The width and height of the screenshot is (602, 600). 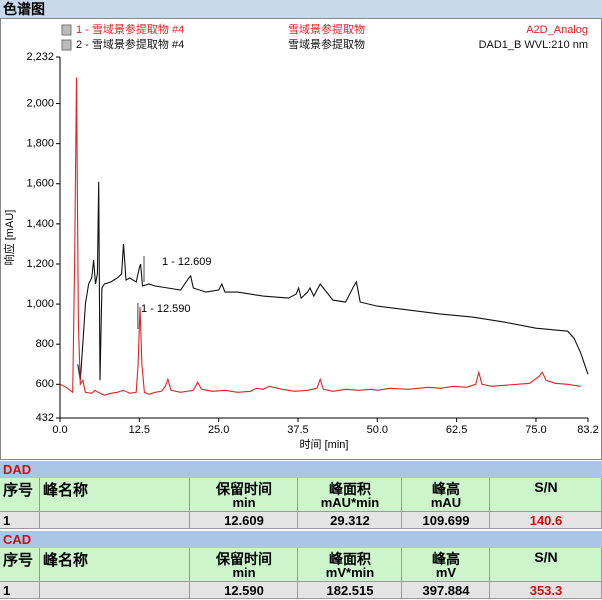 What do you see at coordinates (324, 444) in the screenshot?
I see `x-axis-label: 时间 [min]` at bounding box center [324, 444].